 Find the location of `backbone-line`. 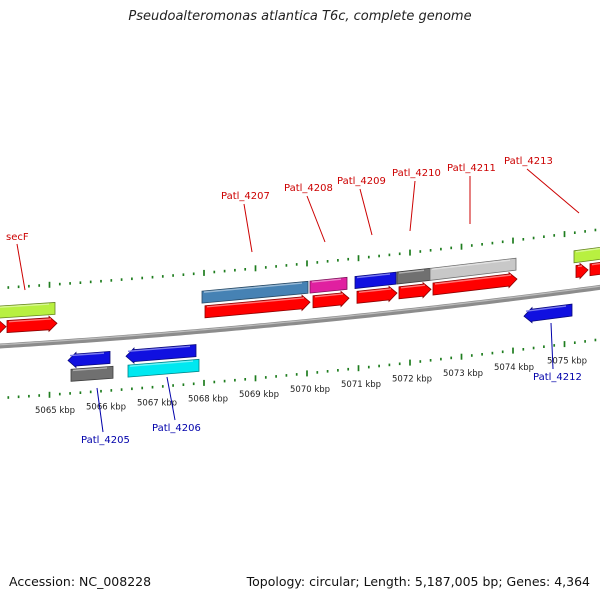

backbone-line is located at coordinates (300, 316).